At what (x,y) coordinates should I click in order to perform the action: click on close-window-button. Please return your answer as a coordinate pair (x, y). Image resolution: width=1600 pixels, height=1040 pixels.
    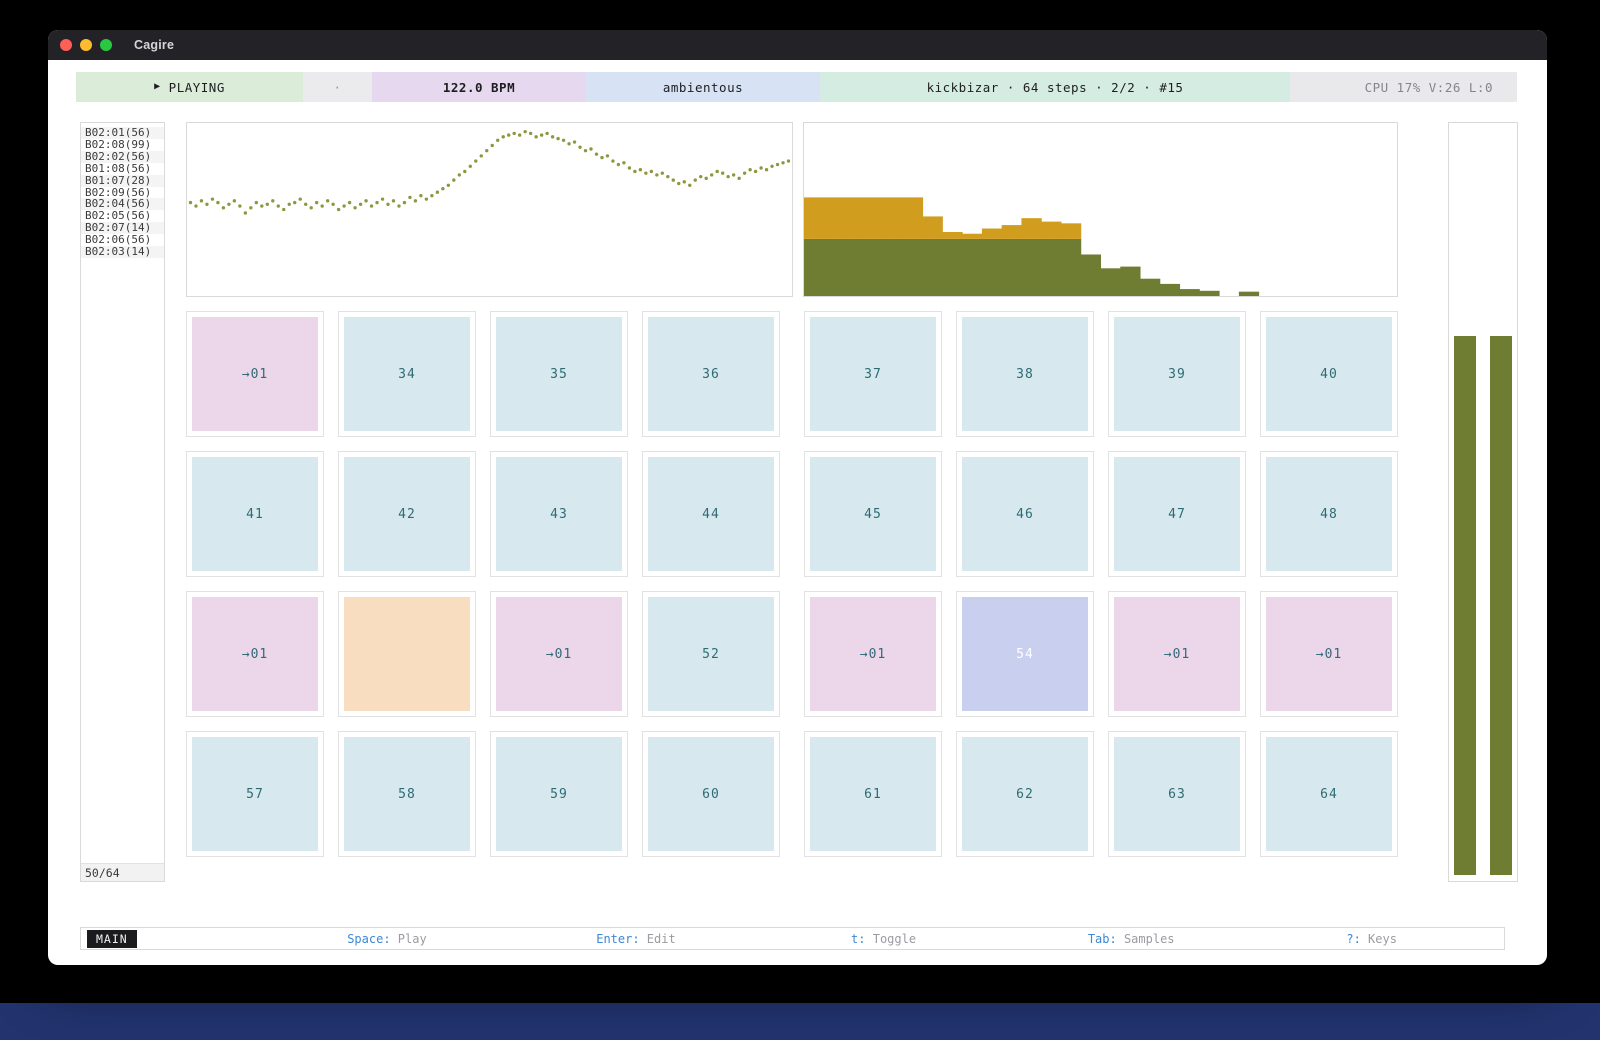
    Looking at the image, I should click on (66, 45).